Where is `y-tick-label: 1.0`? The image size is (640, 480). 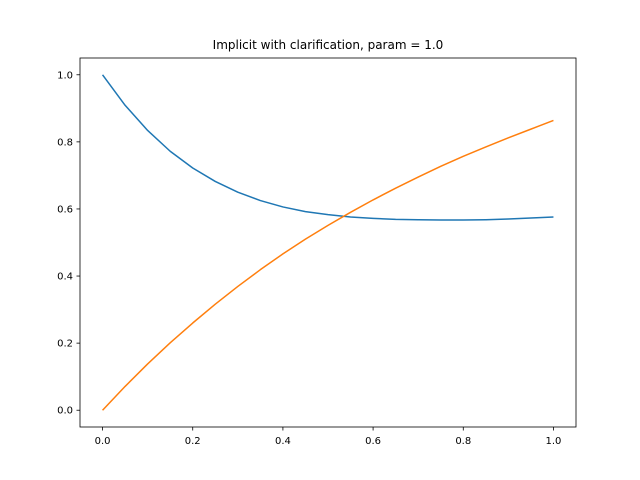
y-tick-label: 1.0 is located at coordinates (65, 75).